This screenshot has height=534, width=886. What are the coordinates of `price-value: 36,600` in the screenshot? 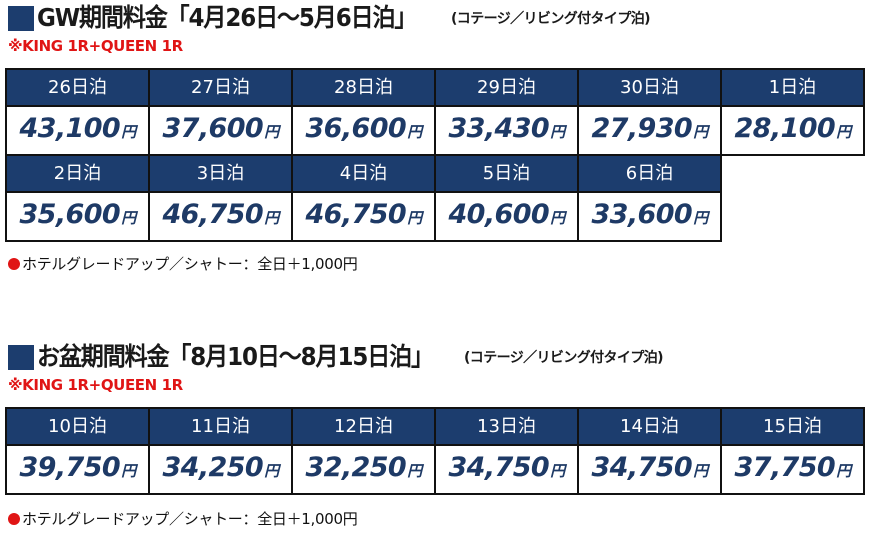 It's located at (356, 128).